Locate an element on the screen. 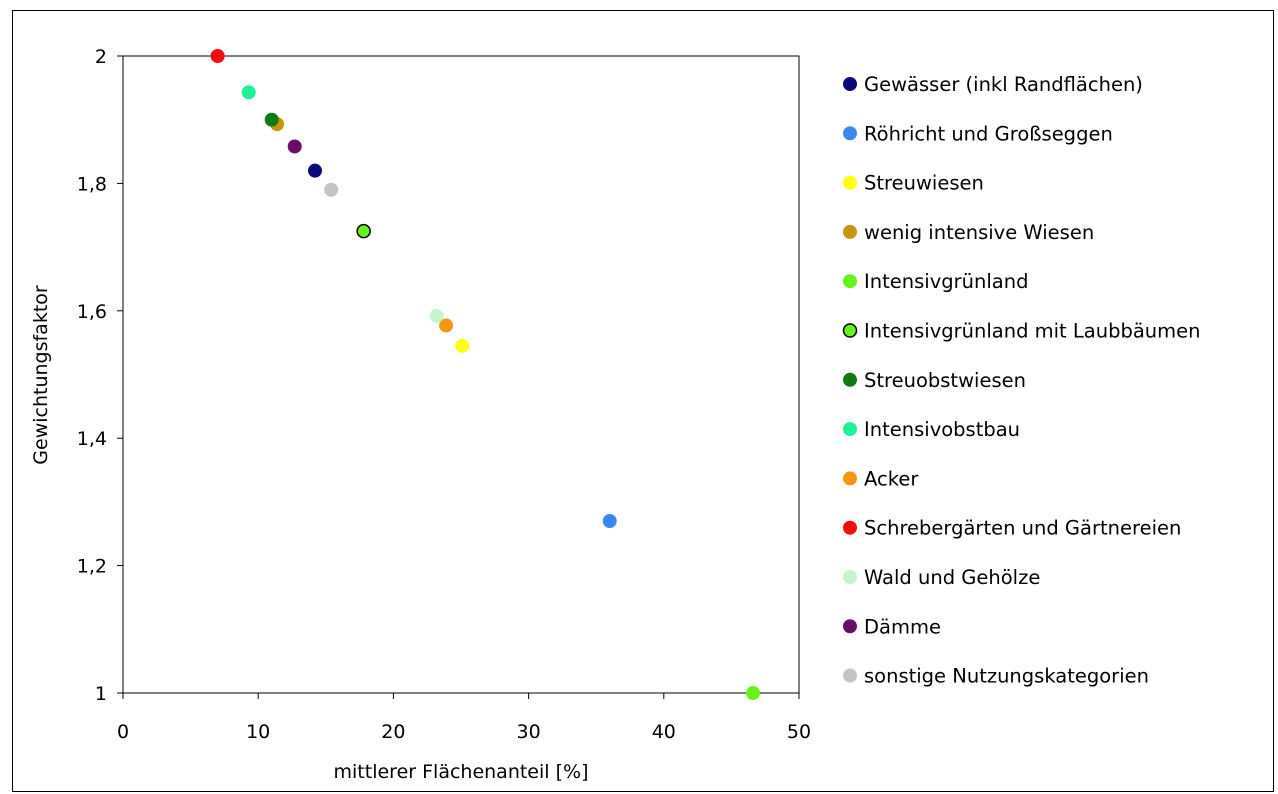 The width and height of the screenshot is (1278, 794). y-axis-title: Gewichtungsfaktor is located at coordinates (41, 375).